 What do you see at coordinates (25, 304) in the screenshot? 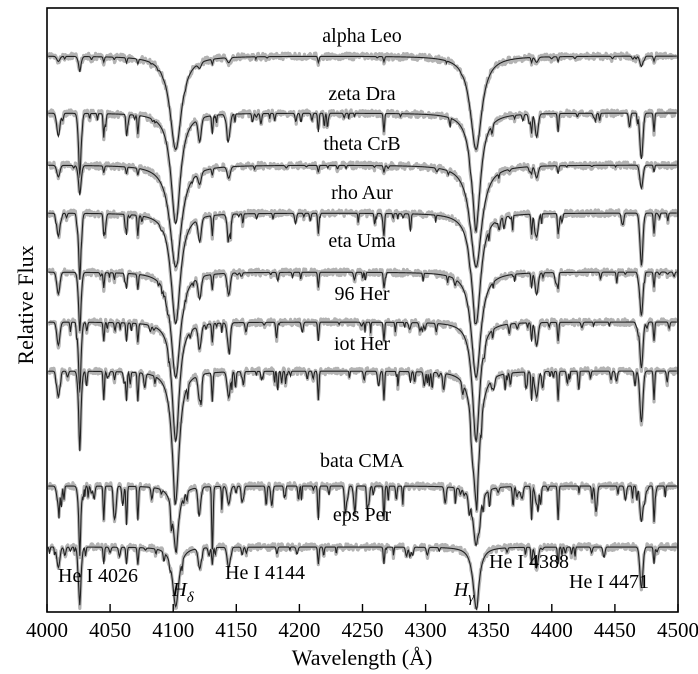
I see `y-axis-title: Relative Flux` at bounding box center [25, 304].